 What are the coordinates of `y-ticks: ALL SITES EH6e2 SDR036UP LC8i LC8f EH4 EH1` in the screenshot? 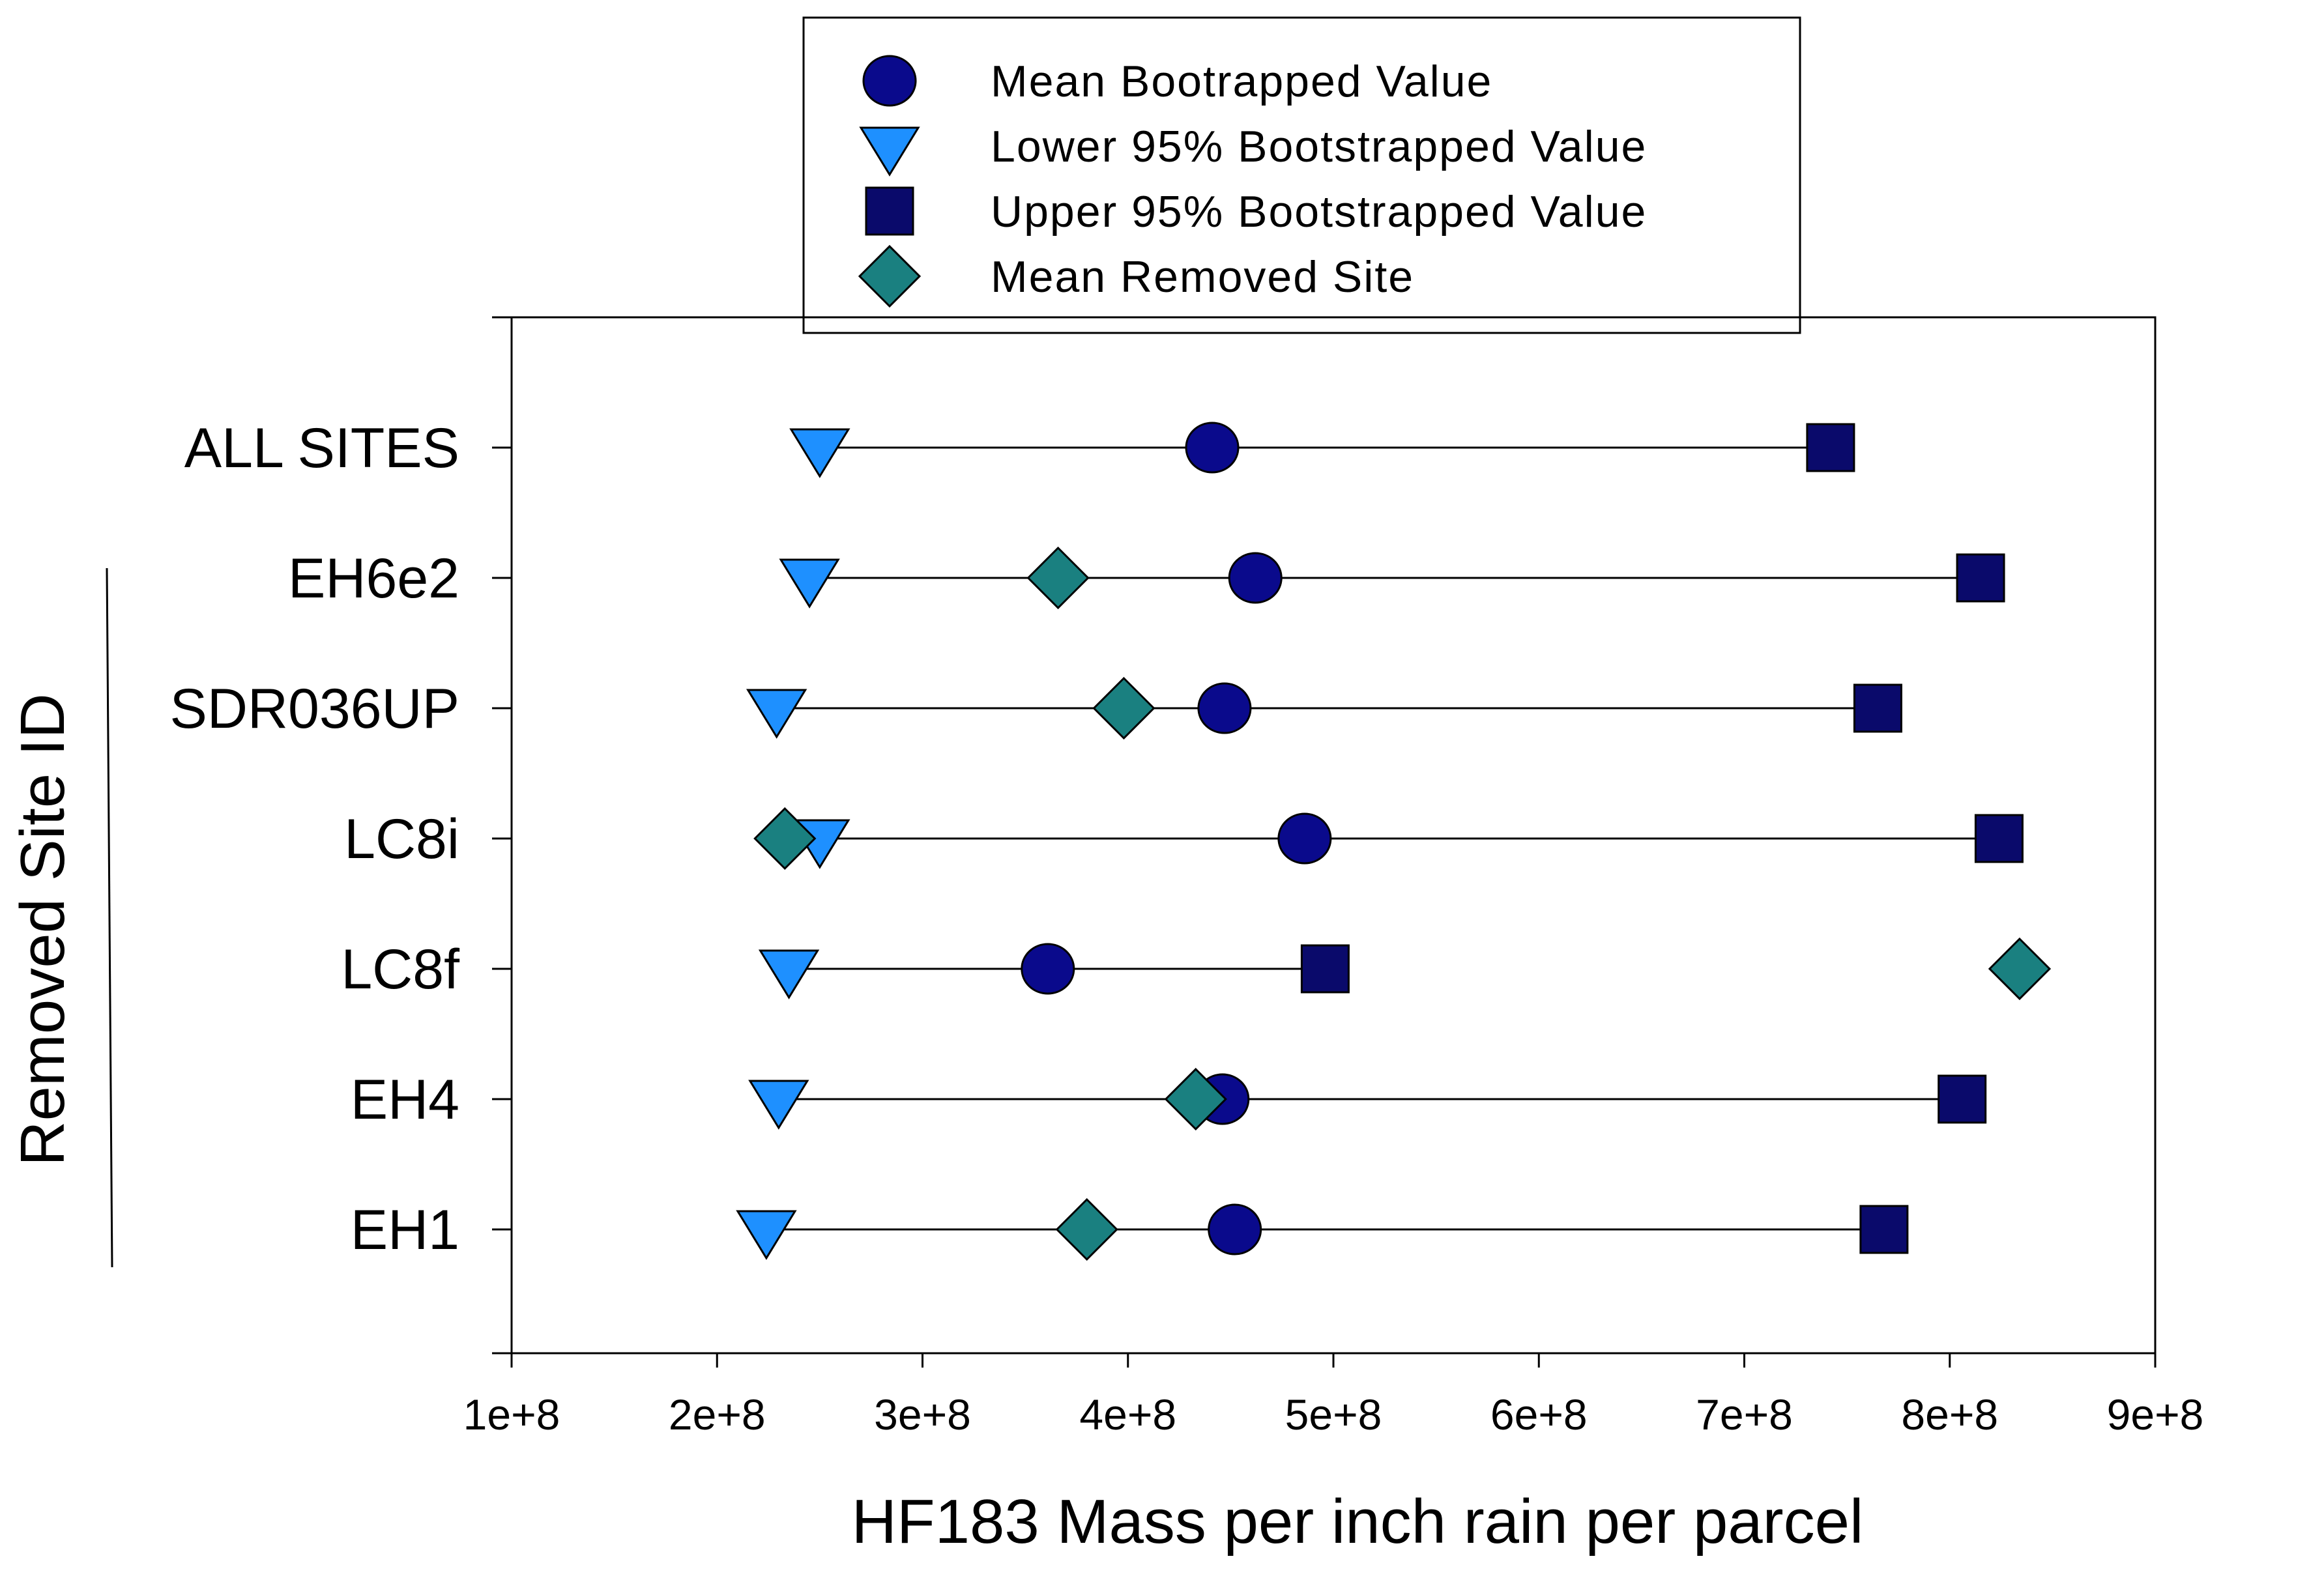 It's located at (340, 835).